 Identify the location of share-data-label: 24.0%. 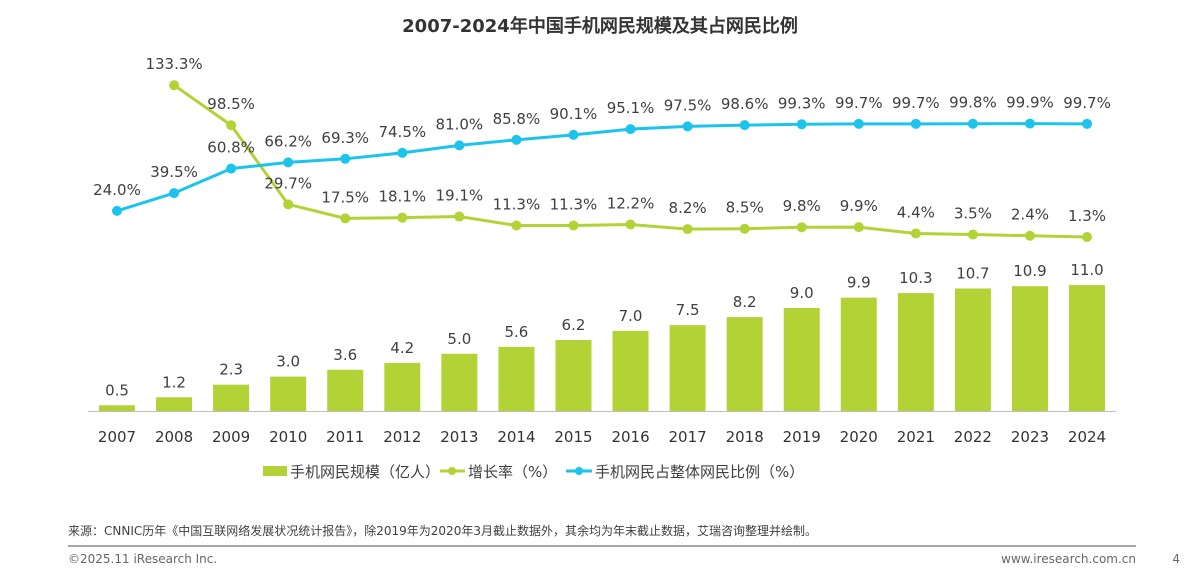
(117, 190).